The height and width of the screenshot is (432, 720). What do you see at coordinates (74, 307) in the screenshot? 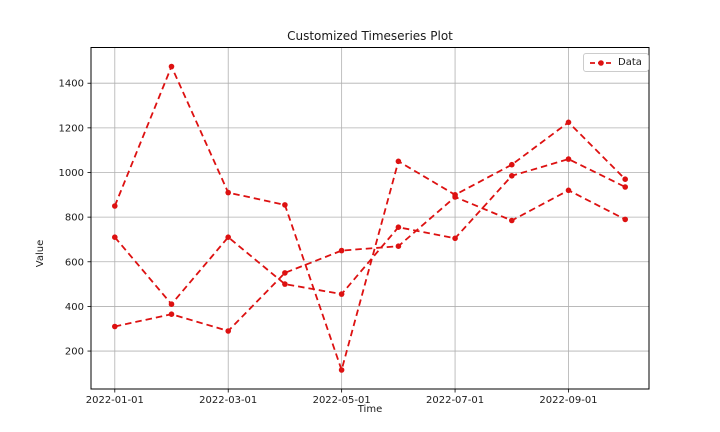
I see `y-tick-label: 400` at bounding box center [74, 307].